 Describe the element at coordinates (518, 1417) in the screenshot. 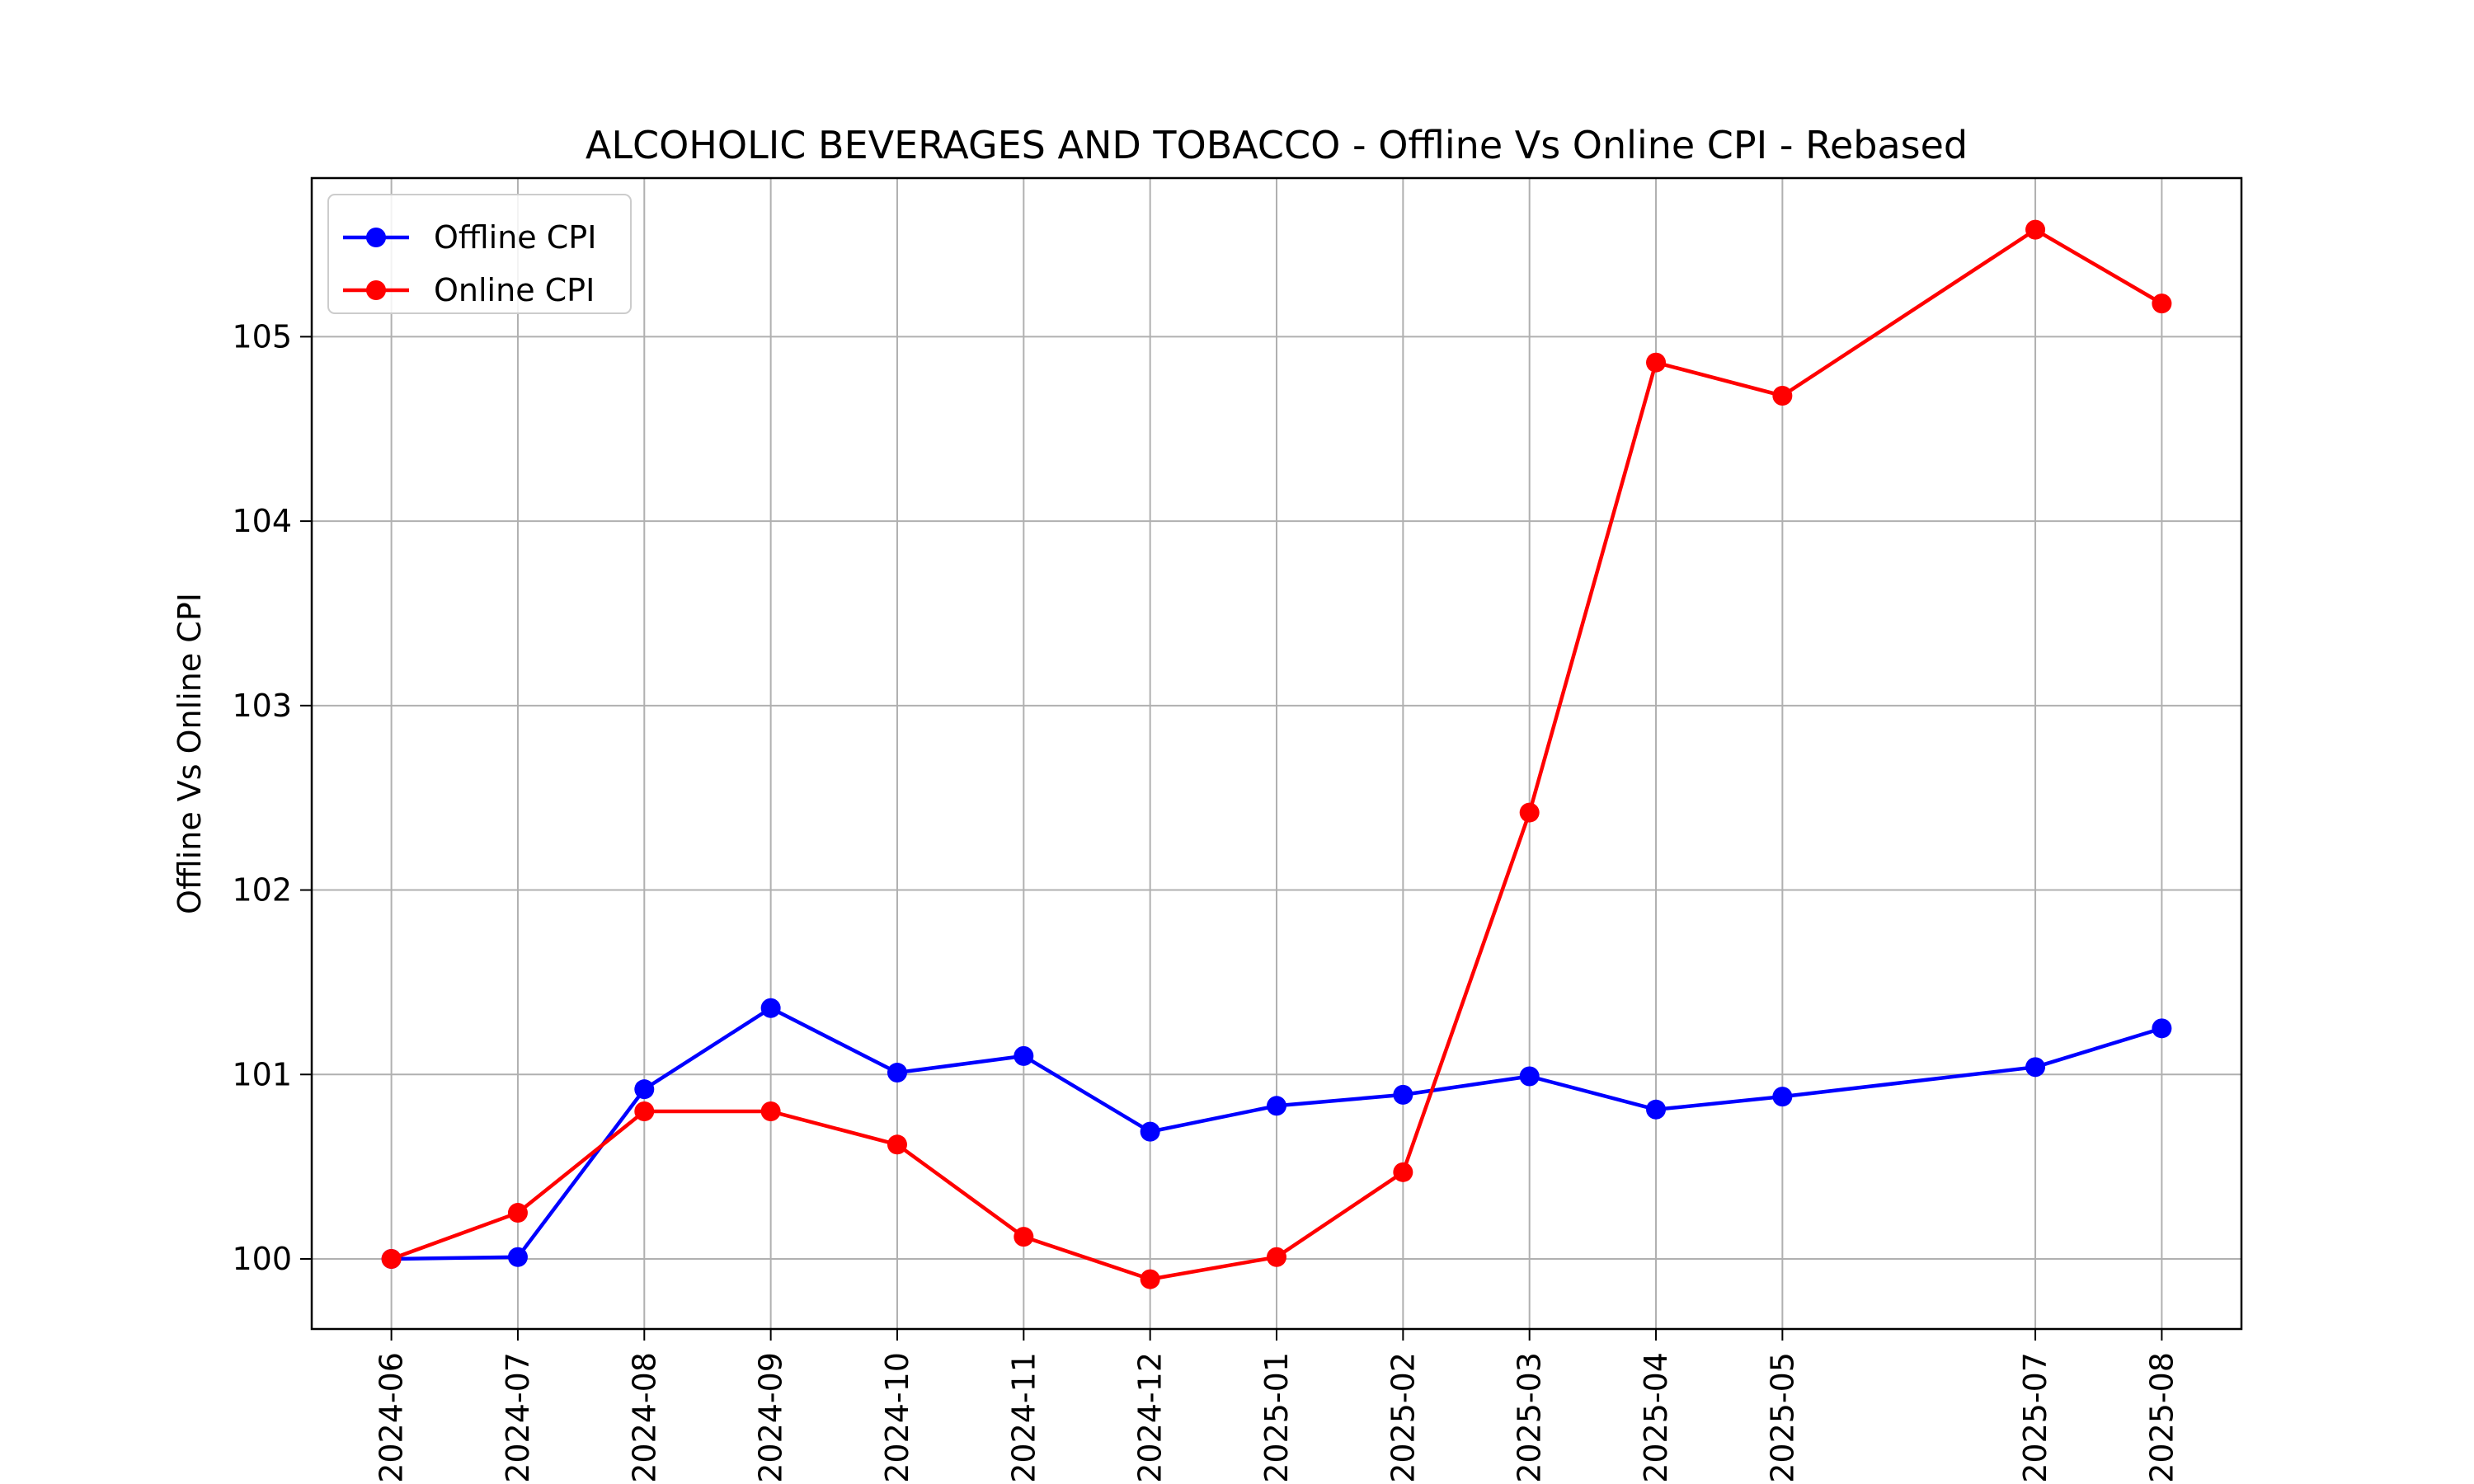

I see `x-tick-label: 2024-07` at that location.